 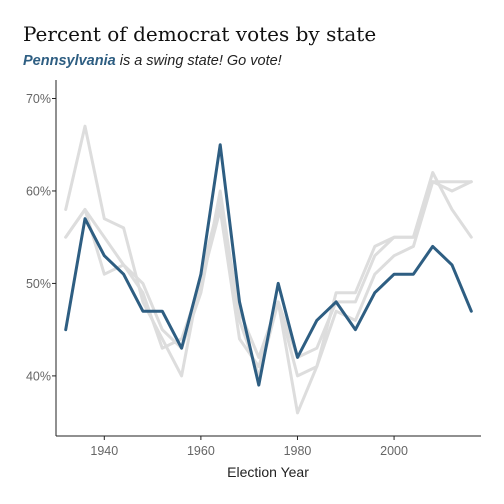 What do you see at coordinates (38, 376) in the screenshot?
I see `y-tick-label: 40%` at bounding box center [38, 376].